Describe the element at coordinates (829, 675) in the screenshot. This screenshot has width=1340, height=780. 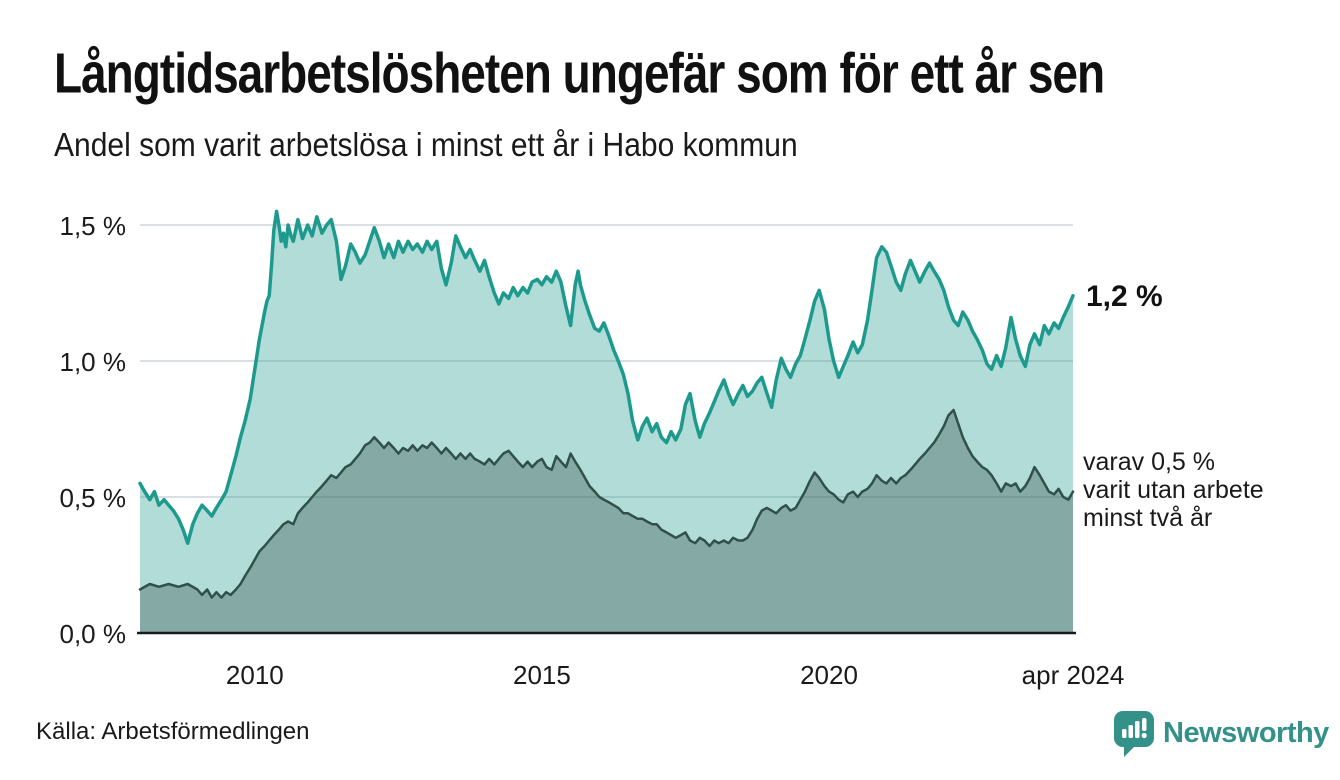
I see `x-axis-tick-label: 2020` at that location.